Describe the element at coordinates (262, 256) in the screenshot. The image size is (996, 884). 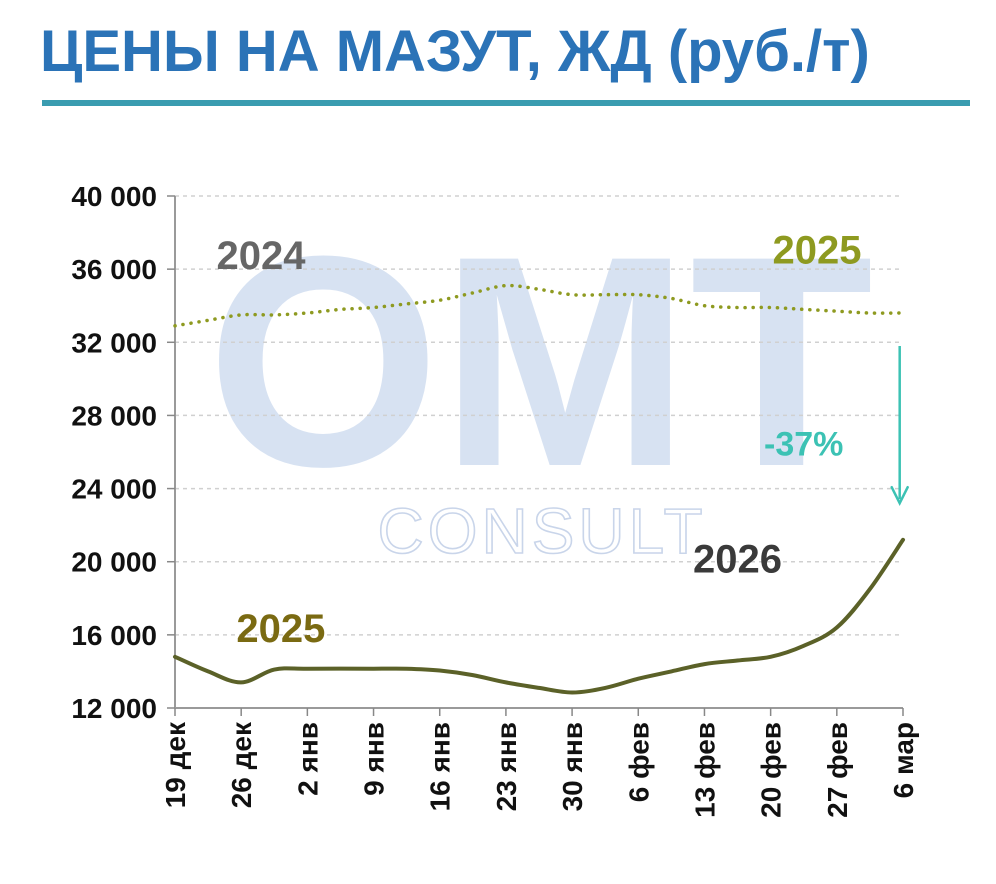
I see `annotation-label: 2024` at that location.